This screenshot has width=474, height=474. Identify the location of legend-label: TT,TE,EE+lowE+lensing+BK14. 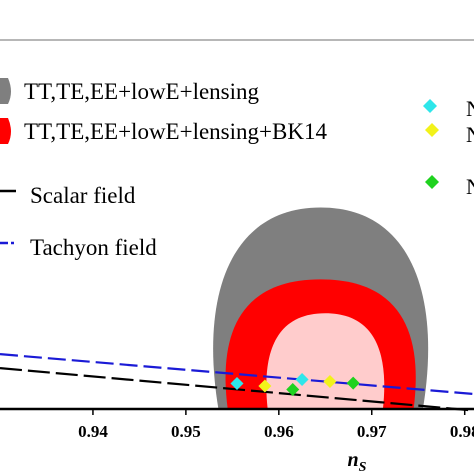
(175, 131).